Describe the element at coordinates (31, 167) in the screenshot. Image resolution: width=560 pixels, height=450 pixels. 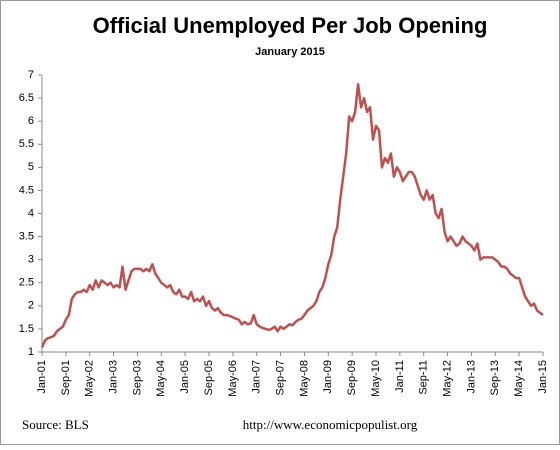
I see `y-tick-label: 5` at that location.